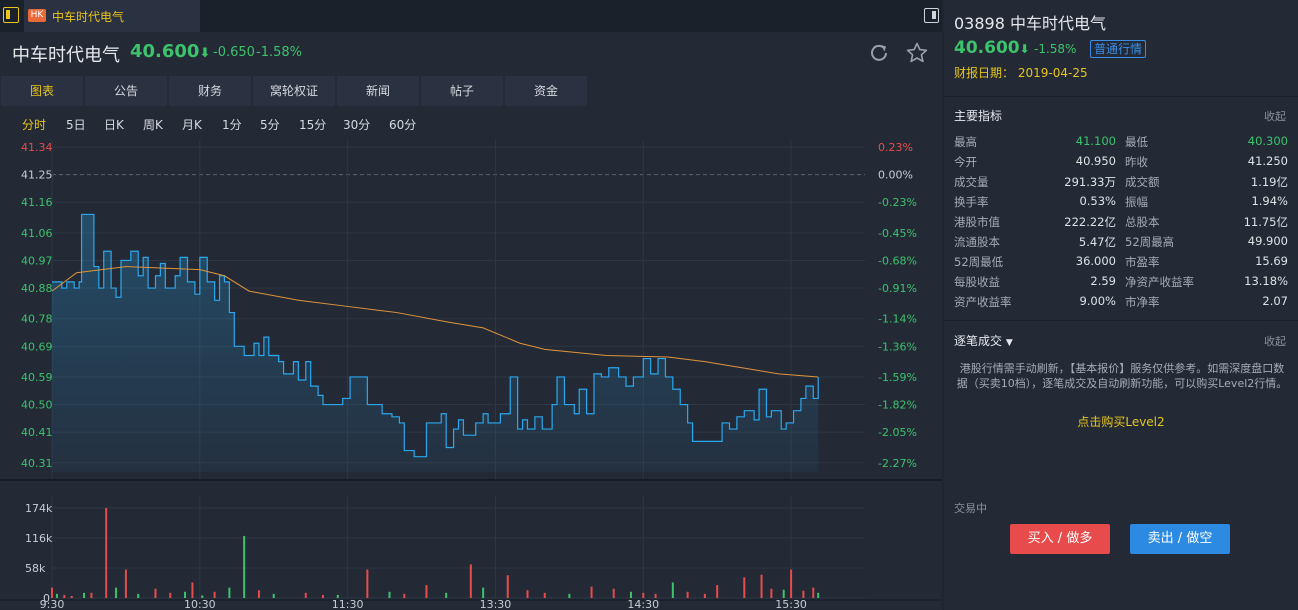  I want to click on metric-value: 49.900, so click(1267, 241).